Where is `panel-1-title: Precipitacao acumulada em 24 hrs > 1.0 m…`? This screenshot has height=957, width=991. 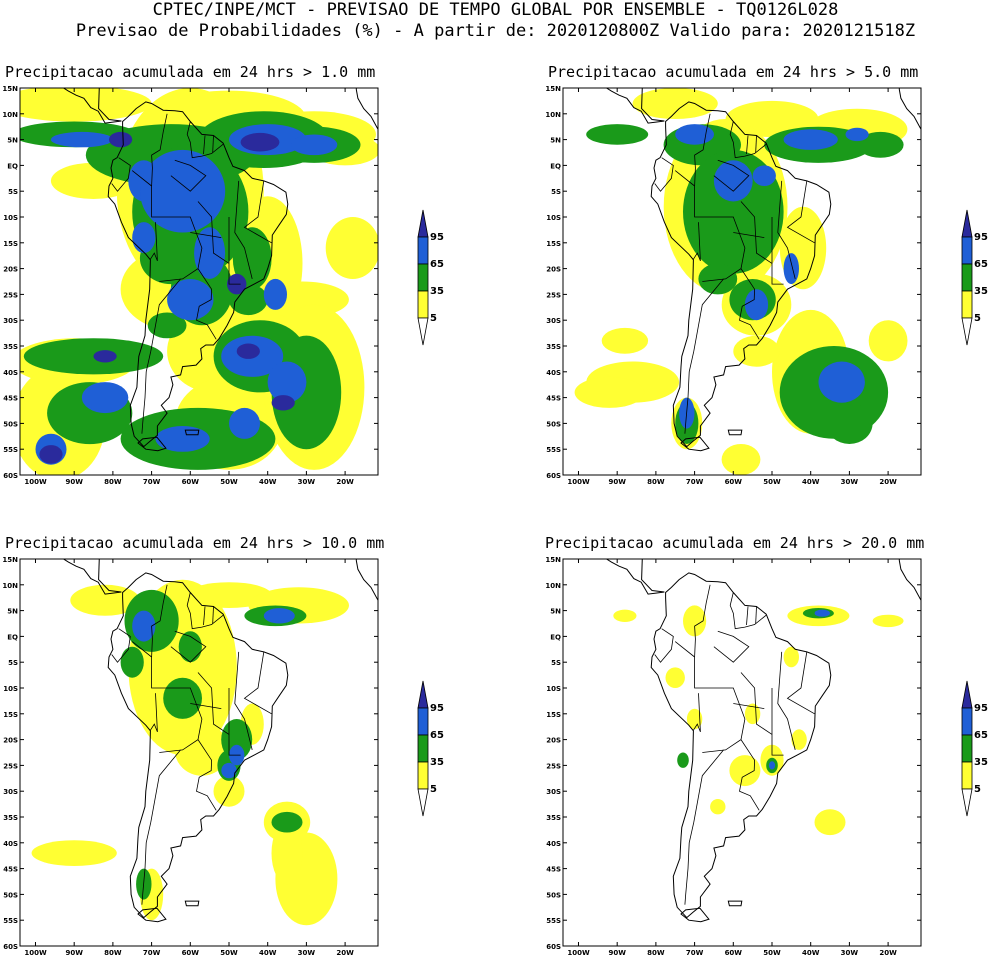 panel-1-title: Precipitacao acumulada em 24 hrs > 1.0 m… is located at coordinates (190, 72).